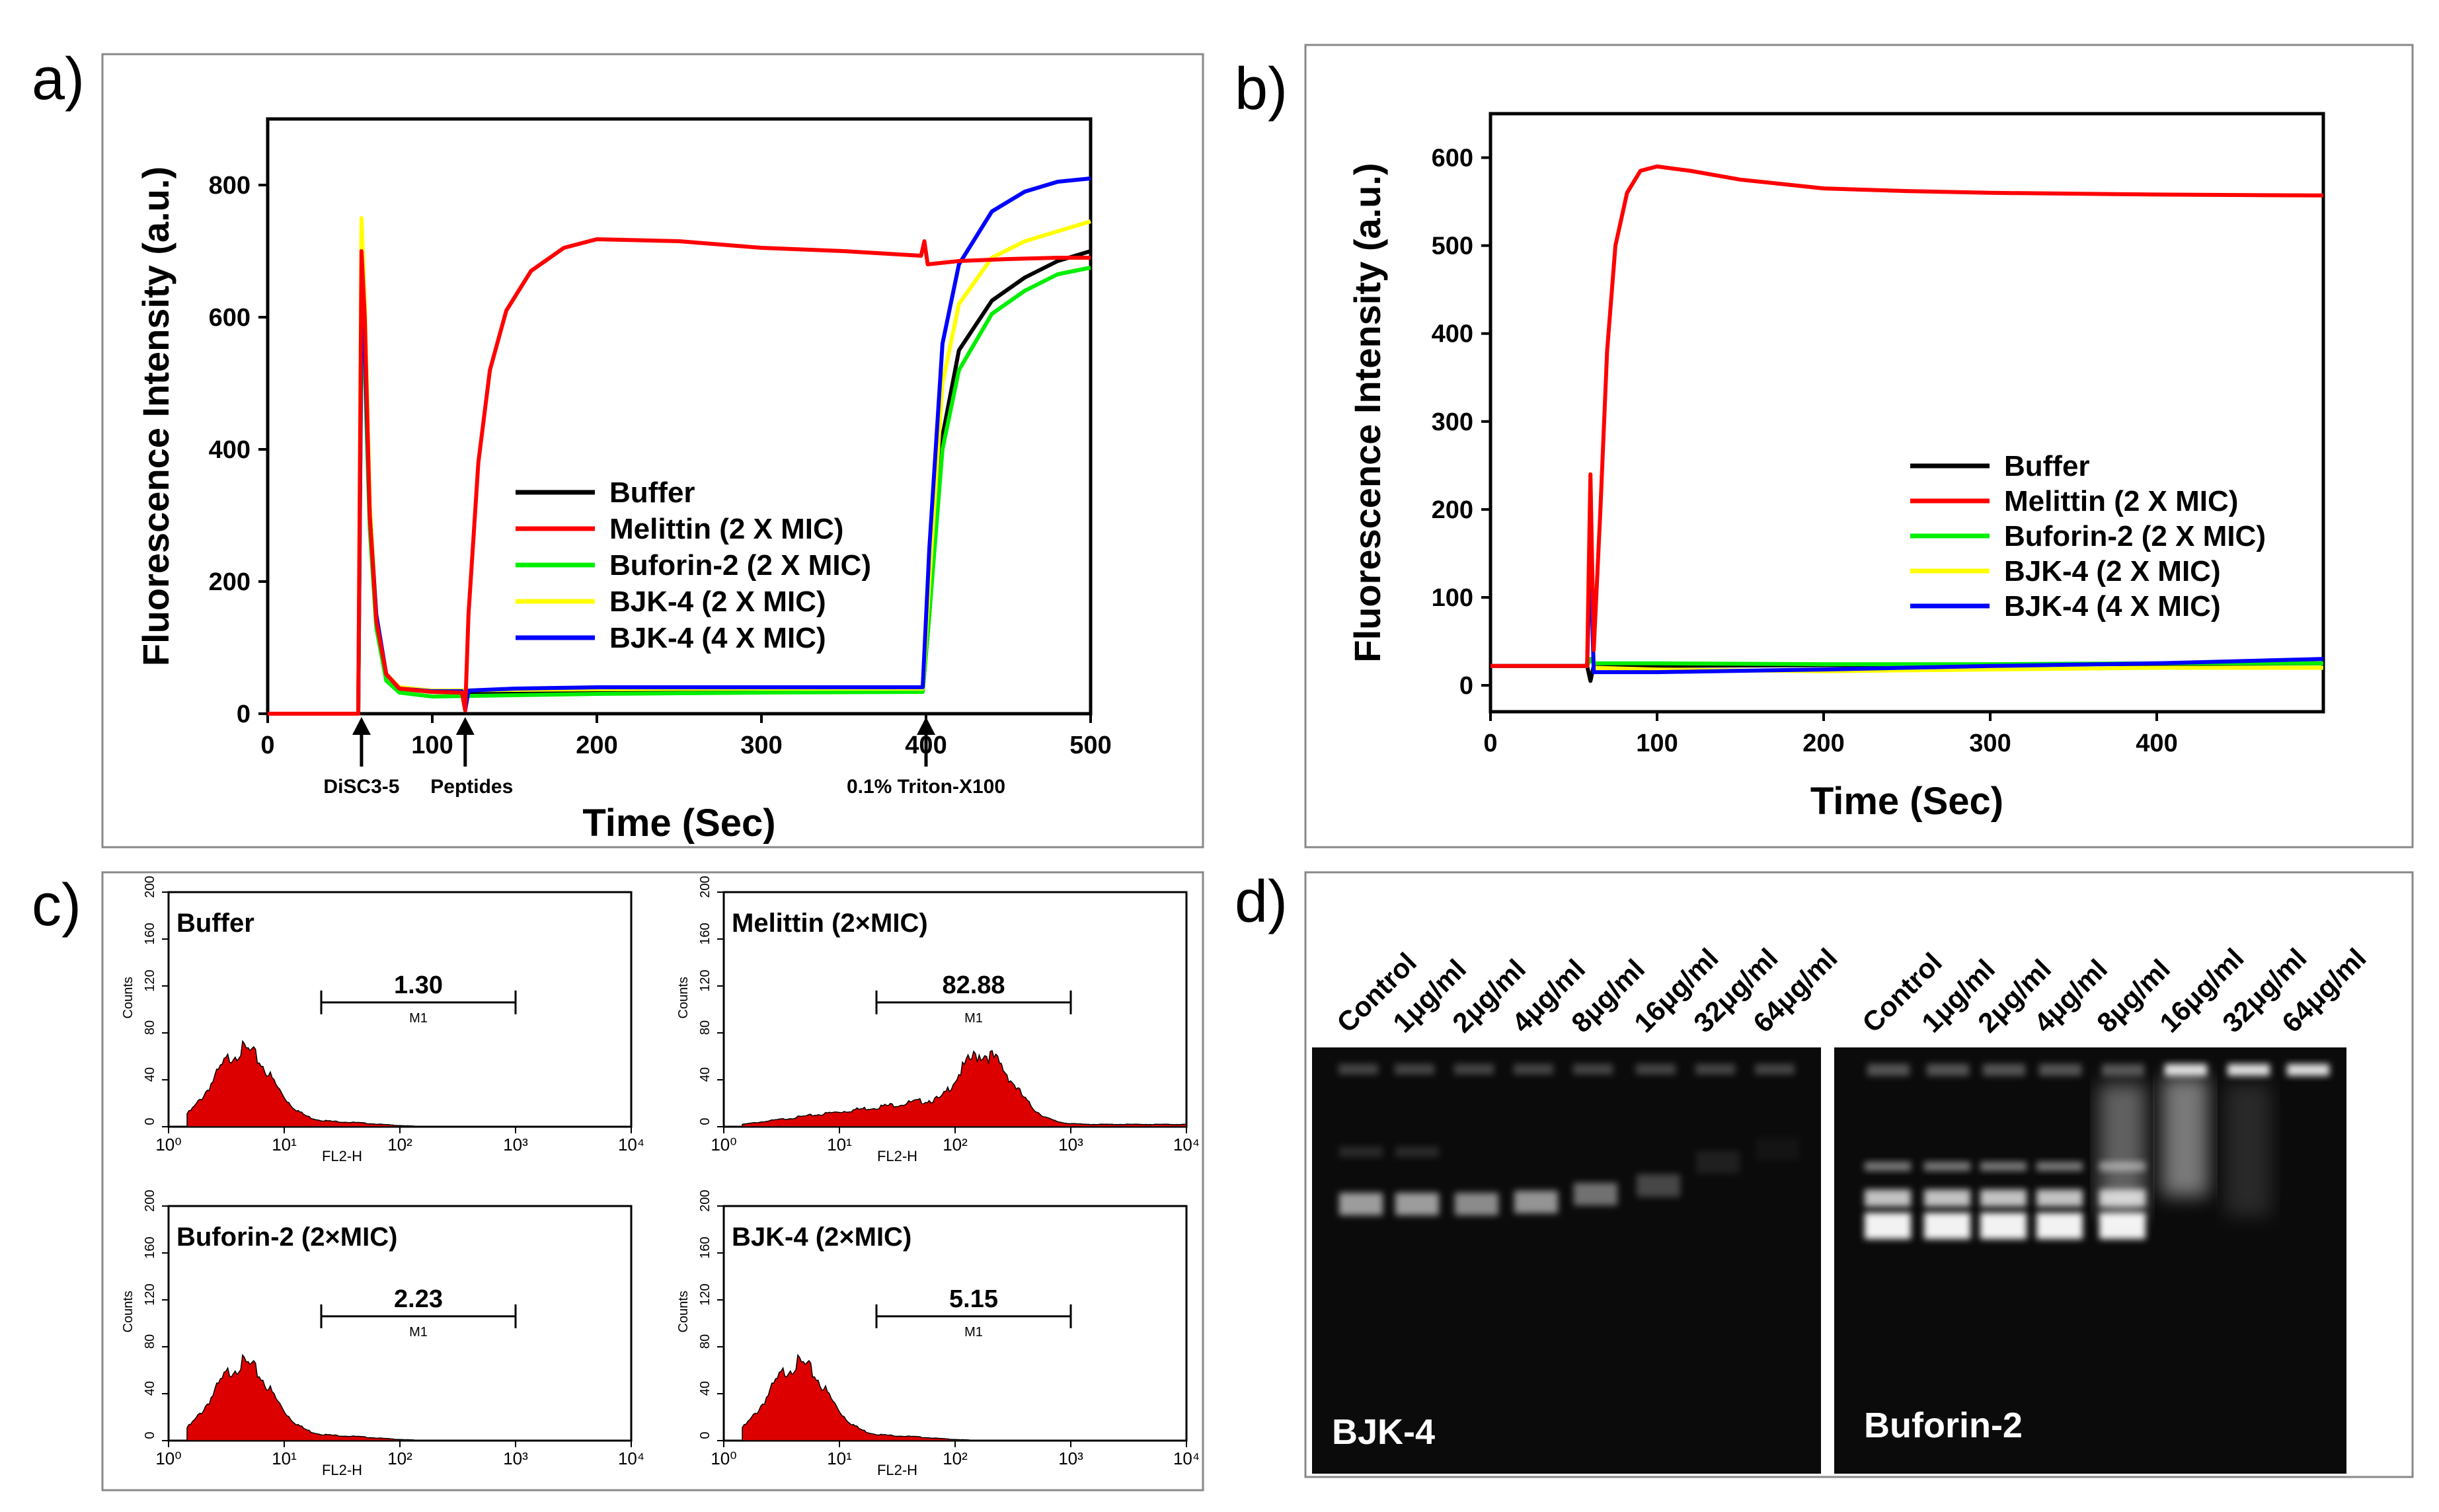 This screenshot has width=2439, height=1512. What do you see at coordinates (2121, 501) in the screenshot?
I see `legend-label-melittin: Melittin (2 X MIC)` at bounding box center [2121, 501].